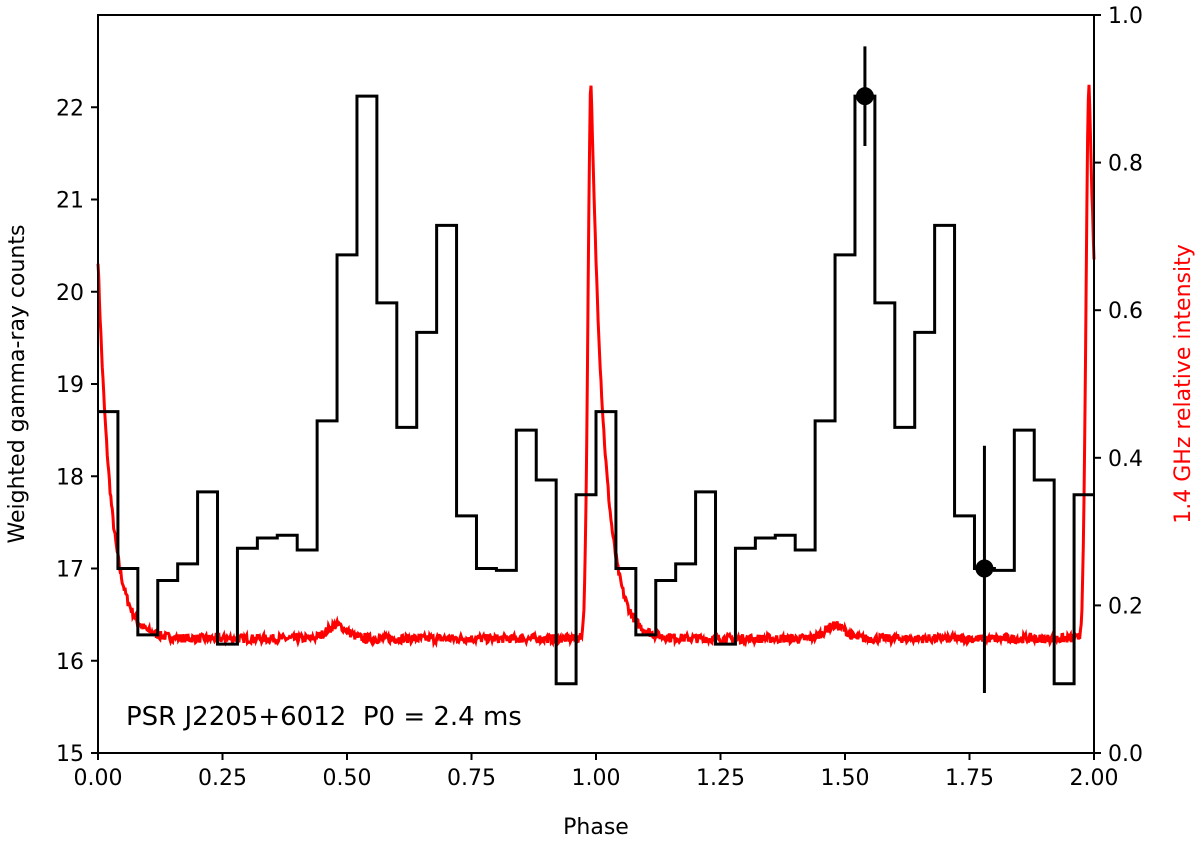 The width and height of the screenshot is (1200, 847). I want to click on y-left-tick-label: 22, so click(70, 108).